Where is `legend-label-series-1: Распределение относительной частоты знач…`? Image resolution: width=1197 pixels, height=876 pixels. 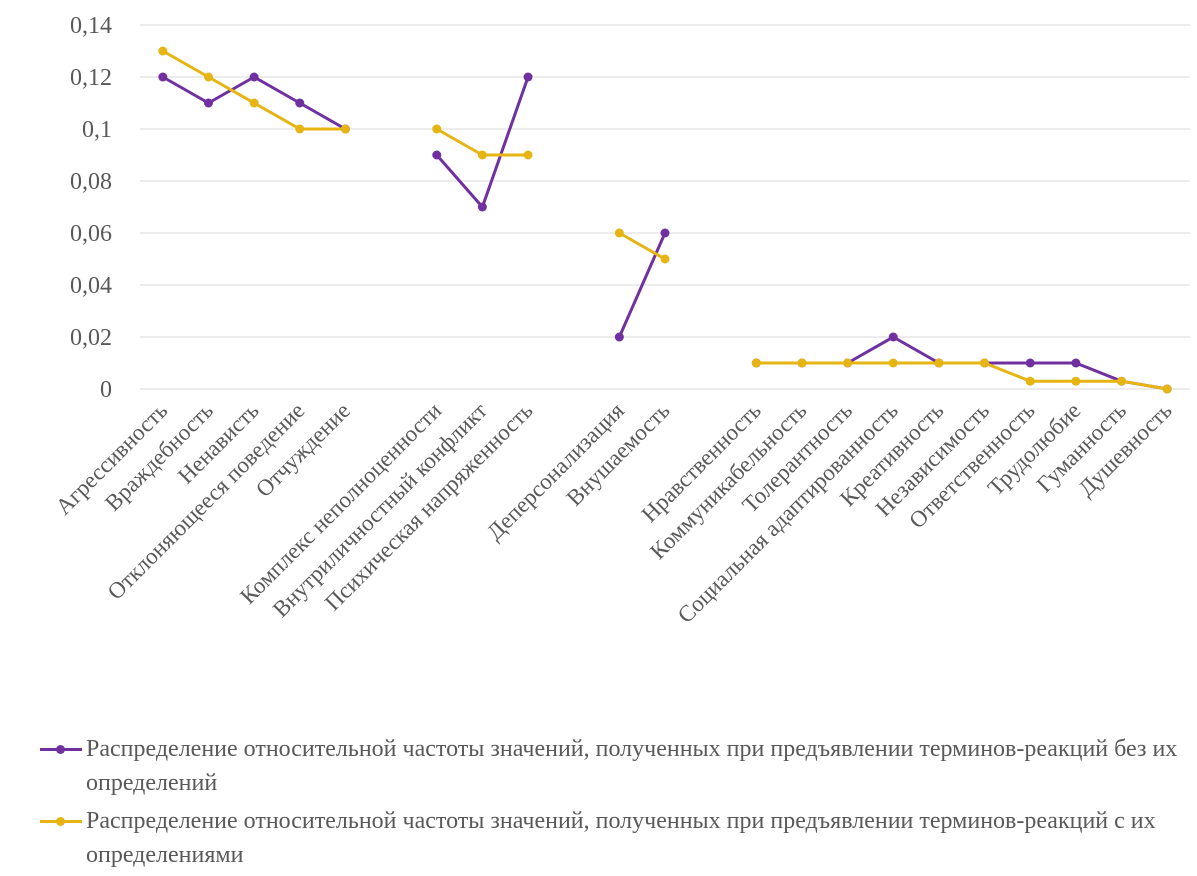
legend-label-series-1: Распределение относительной частоты знач… is located at coordinates (632, 766).